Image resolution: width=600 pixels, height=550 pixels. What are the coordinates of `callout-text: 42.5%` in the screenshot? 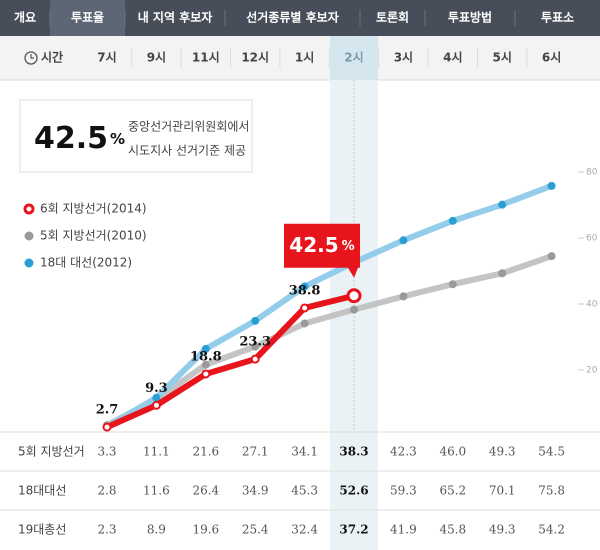 It's located at (321, 244).